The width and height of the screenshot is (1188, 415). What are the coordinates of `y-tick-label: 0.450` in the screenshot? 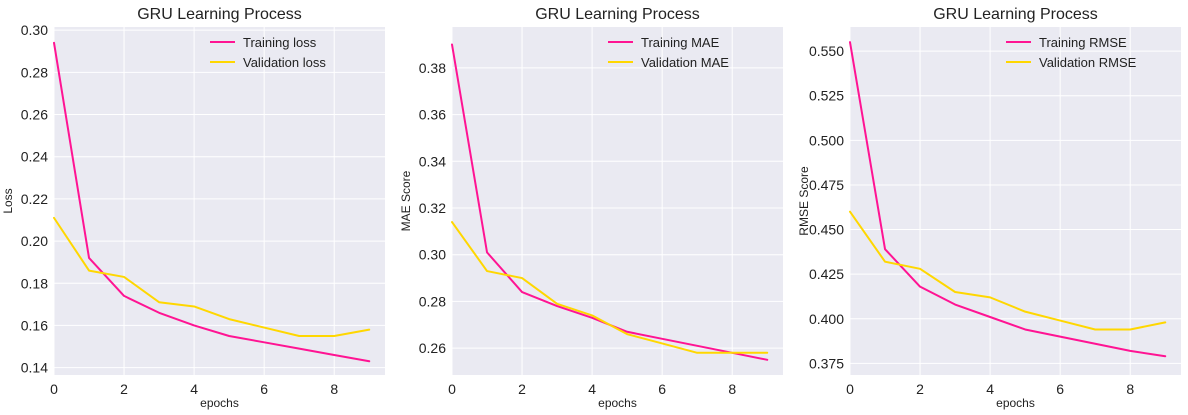 It's located at (826, 230).